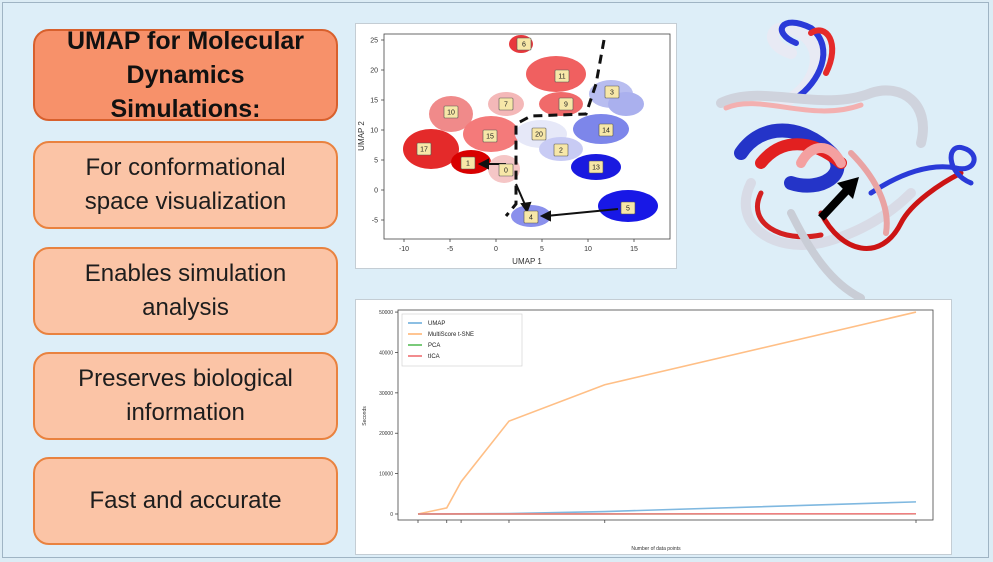  I want to click on cluster-label: 6, so click(524, 45).